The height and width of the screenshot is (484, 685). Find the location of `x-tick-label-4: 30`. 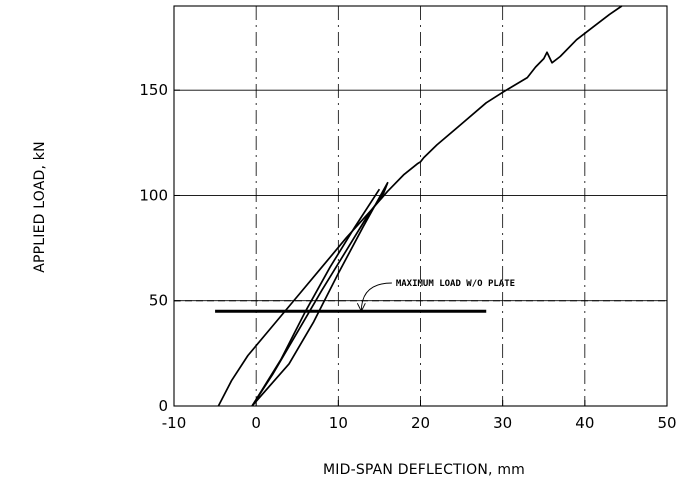

x-tick-label-4: 30 is located at coordinates (502, 423).